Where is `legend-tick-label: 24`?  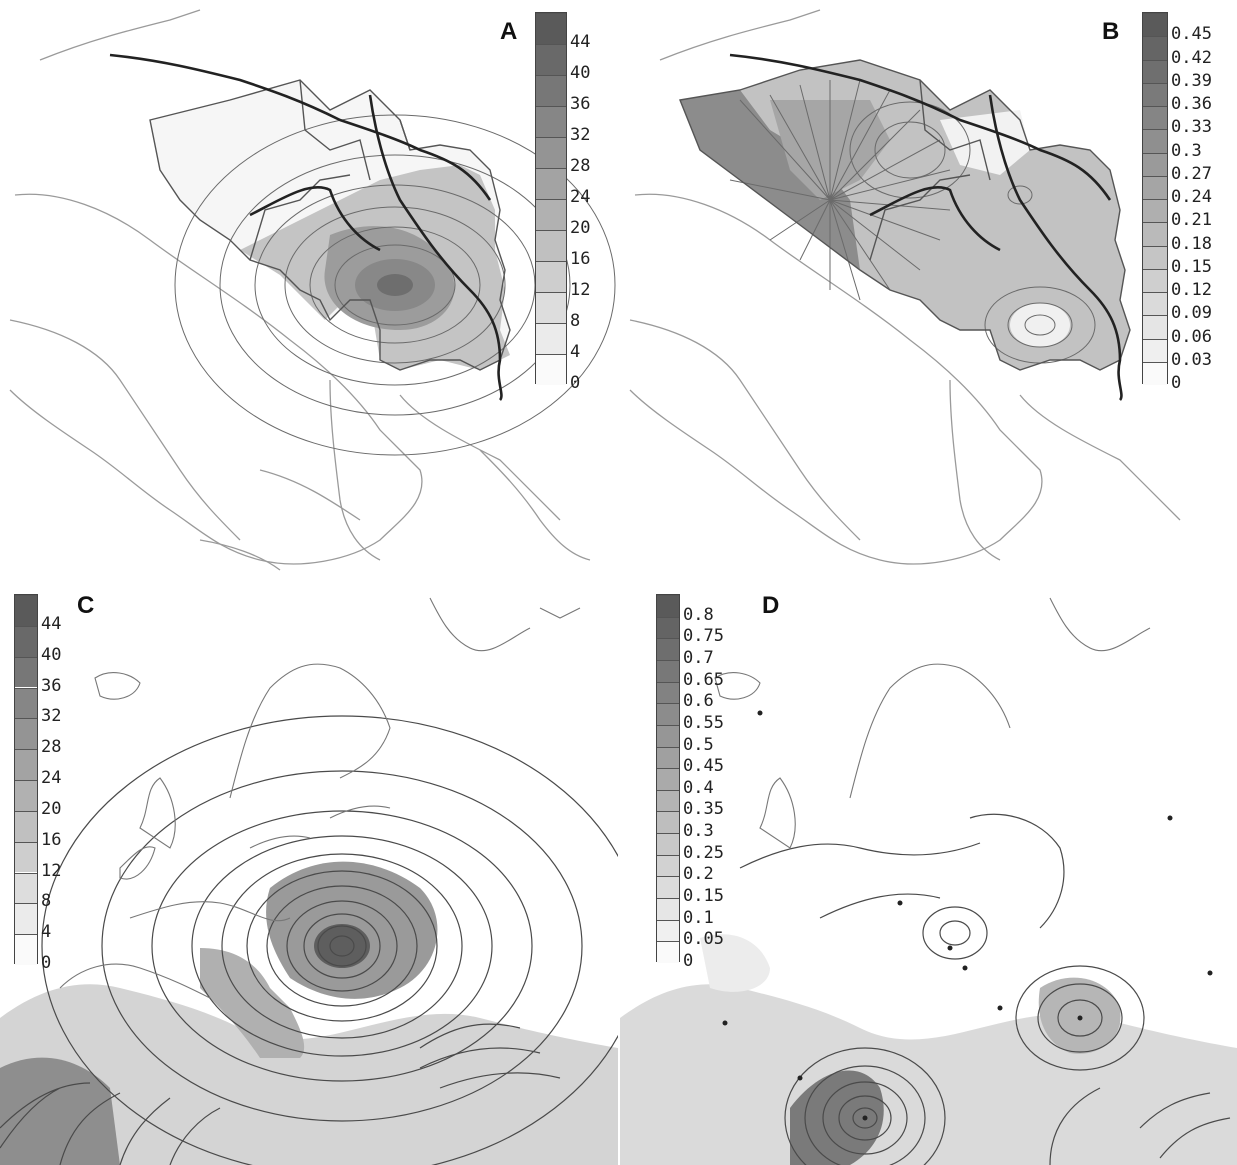
legend-tick-label: 24 is located at coordinates (580, 197).